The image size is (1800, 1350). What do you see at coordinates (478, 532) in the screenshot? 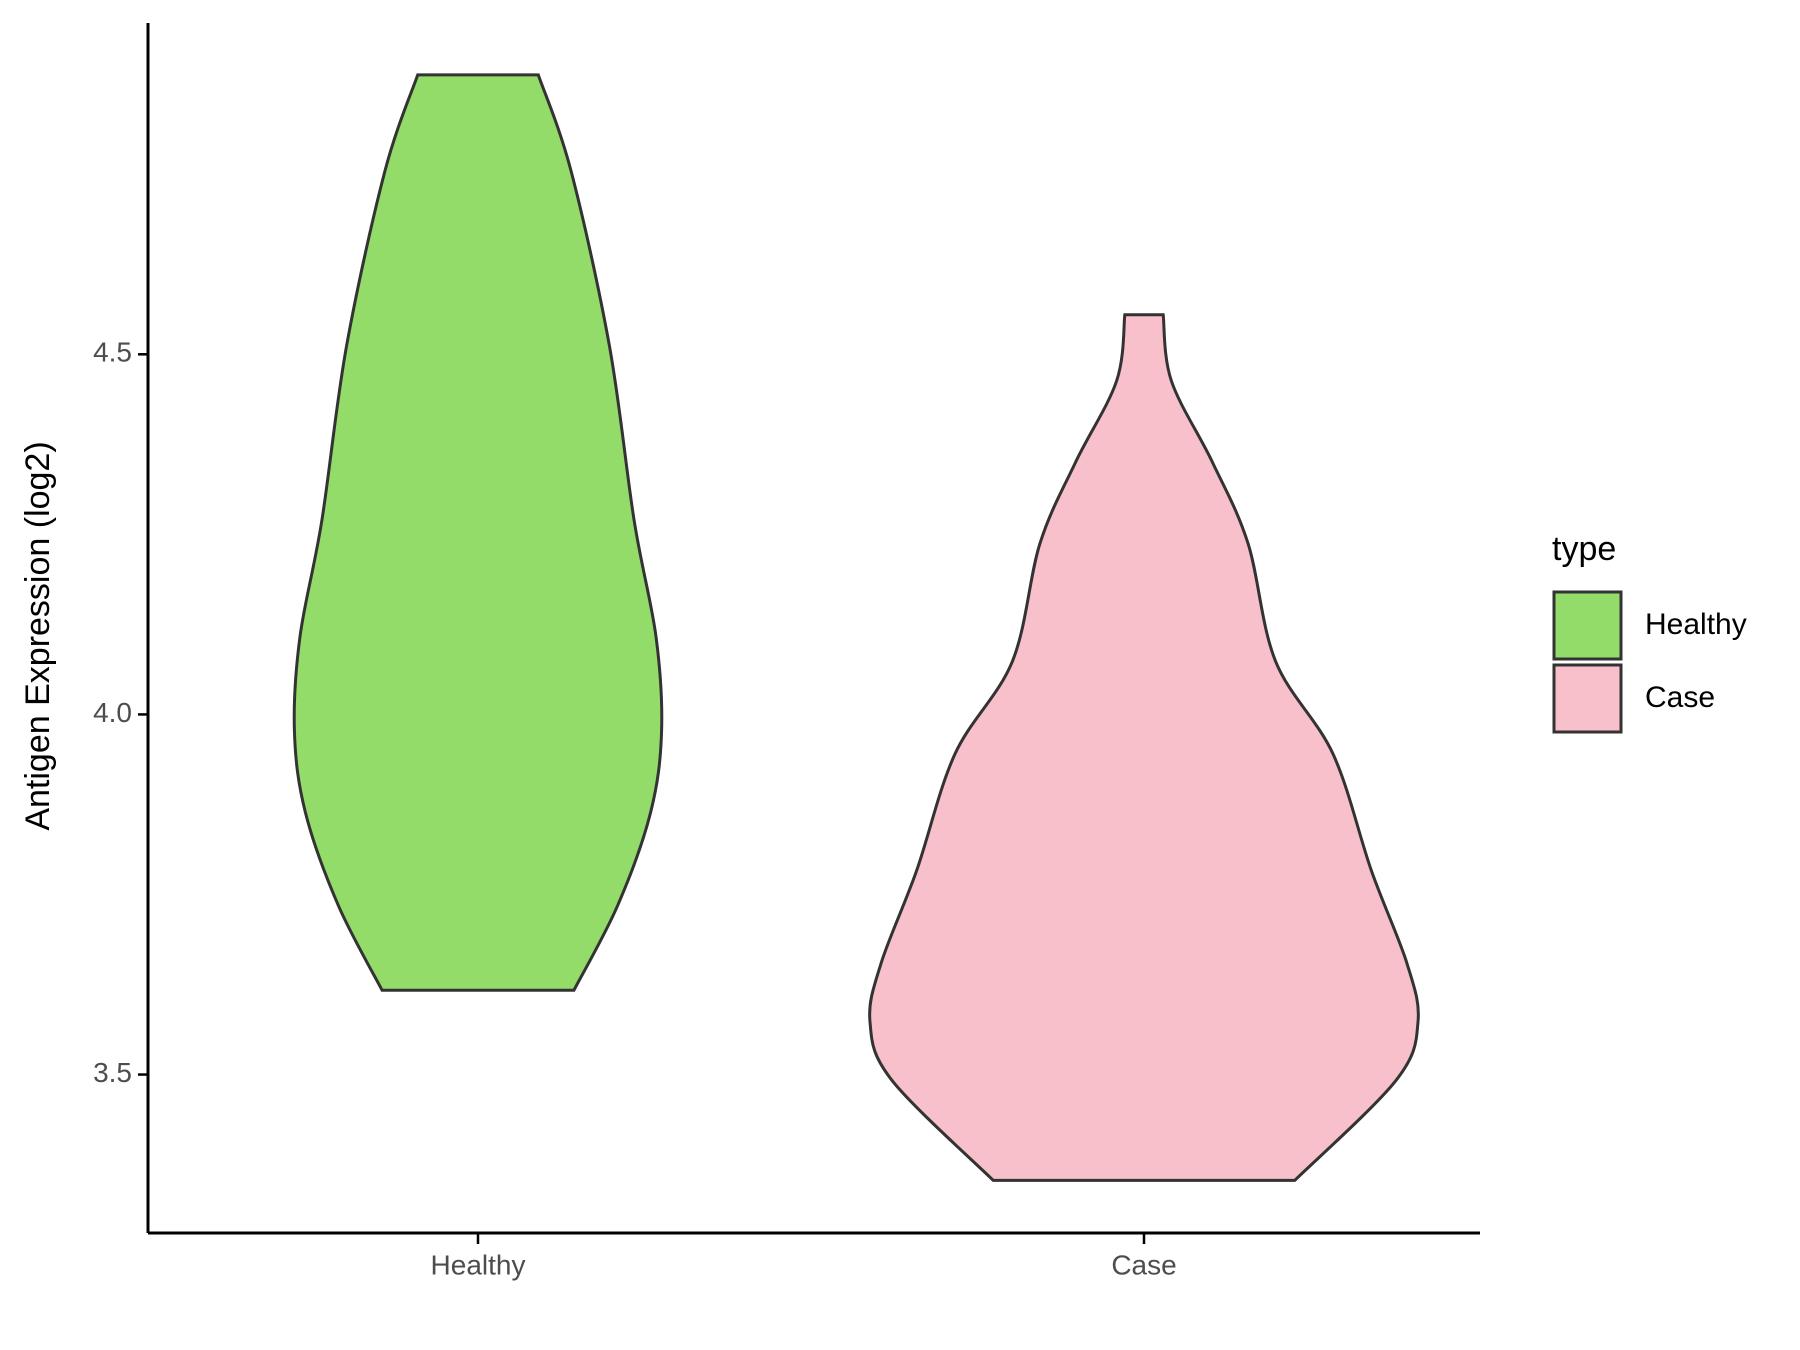
I see `violin` at bounding box center [478, 532].